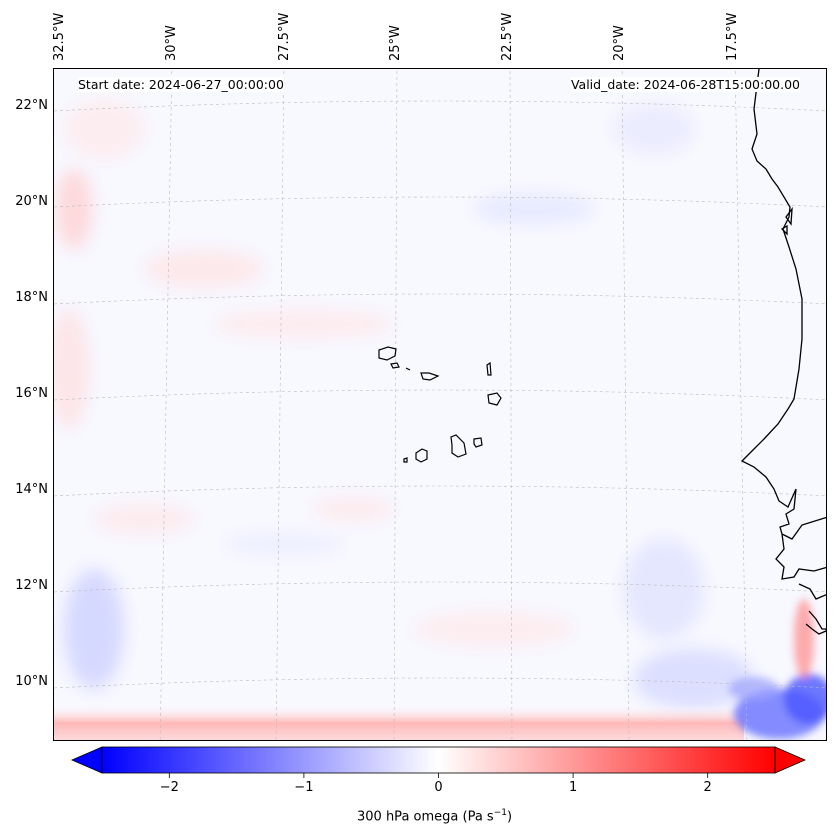 The image size is (837, 839). What do you see at coordinates (304, 787) in the screenshot?
I see `colorbar-tick-label: −1` at bounding box center [304, 787].